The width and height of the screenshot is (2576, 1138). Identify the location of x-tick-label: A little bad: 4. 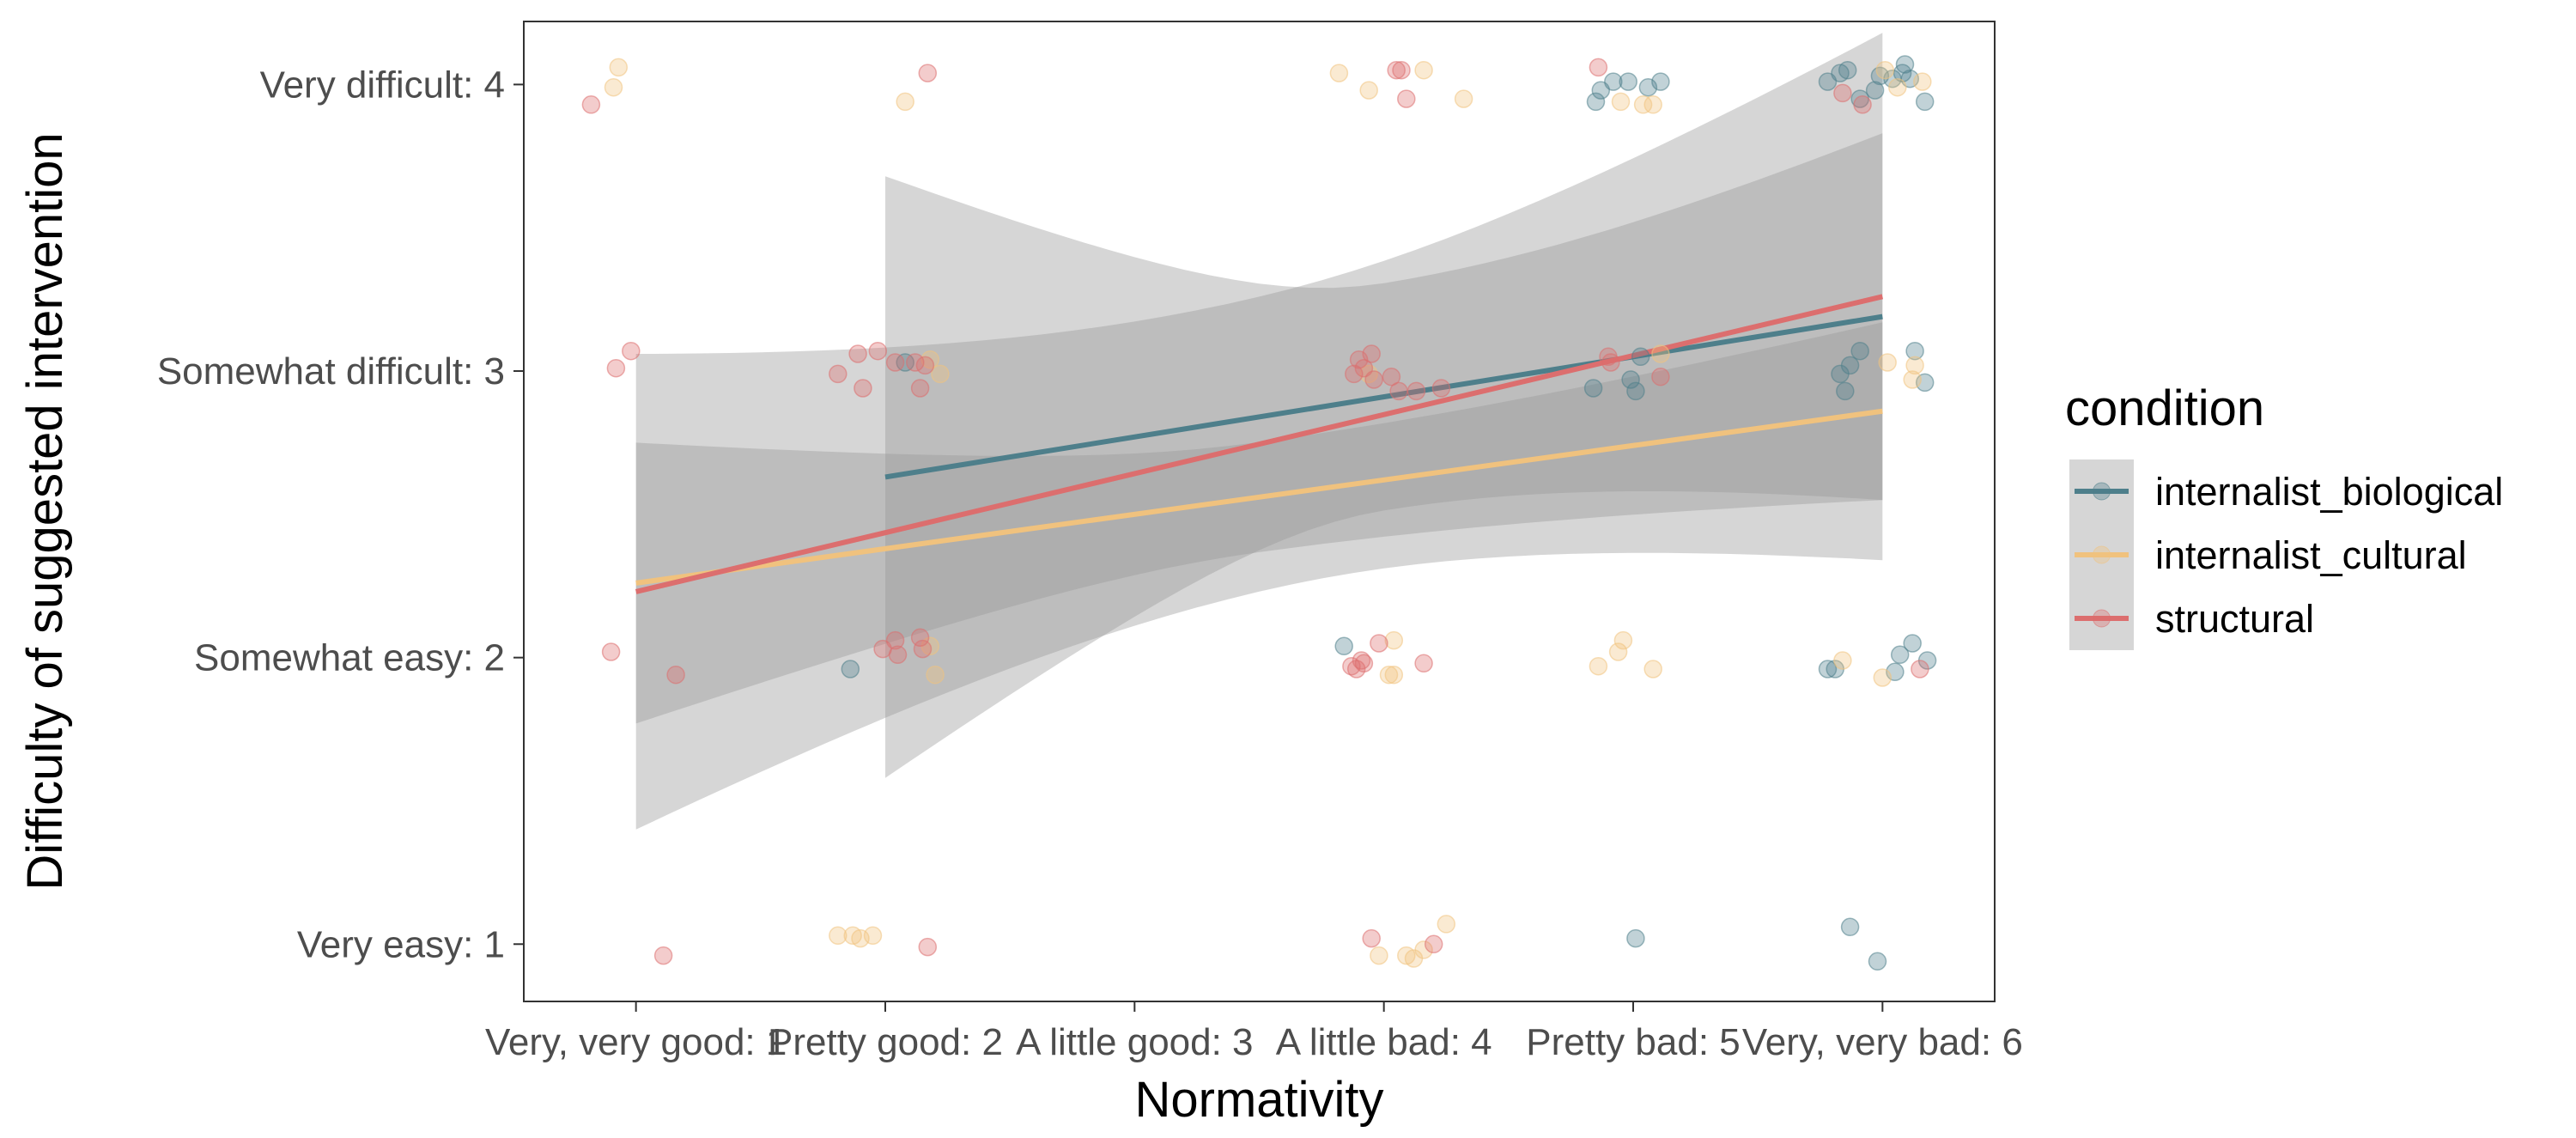
(1384, 1042).